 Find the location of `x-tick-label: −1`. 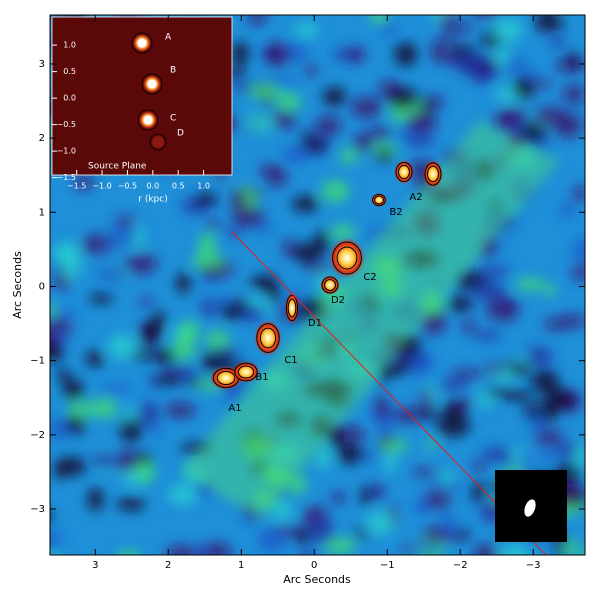

x-tick-label: −1 is located at coordinates (387, 565).